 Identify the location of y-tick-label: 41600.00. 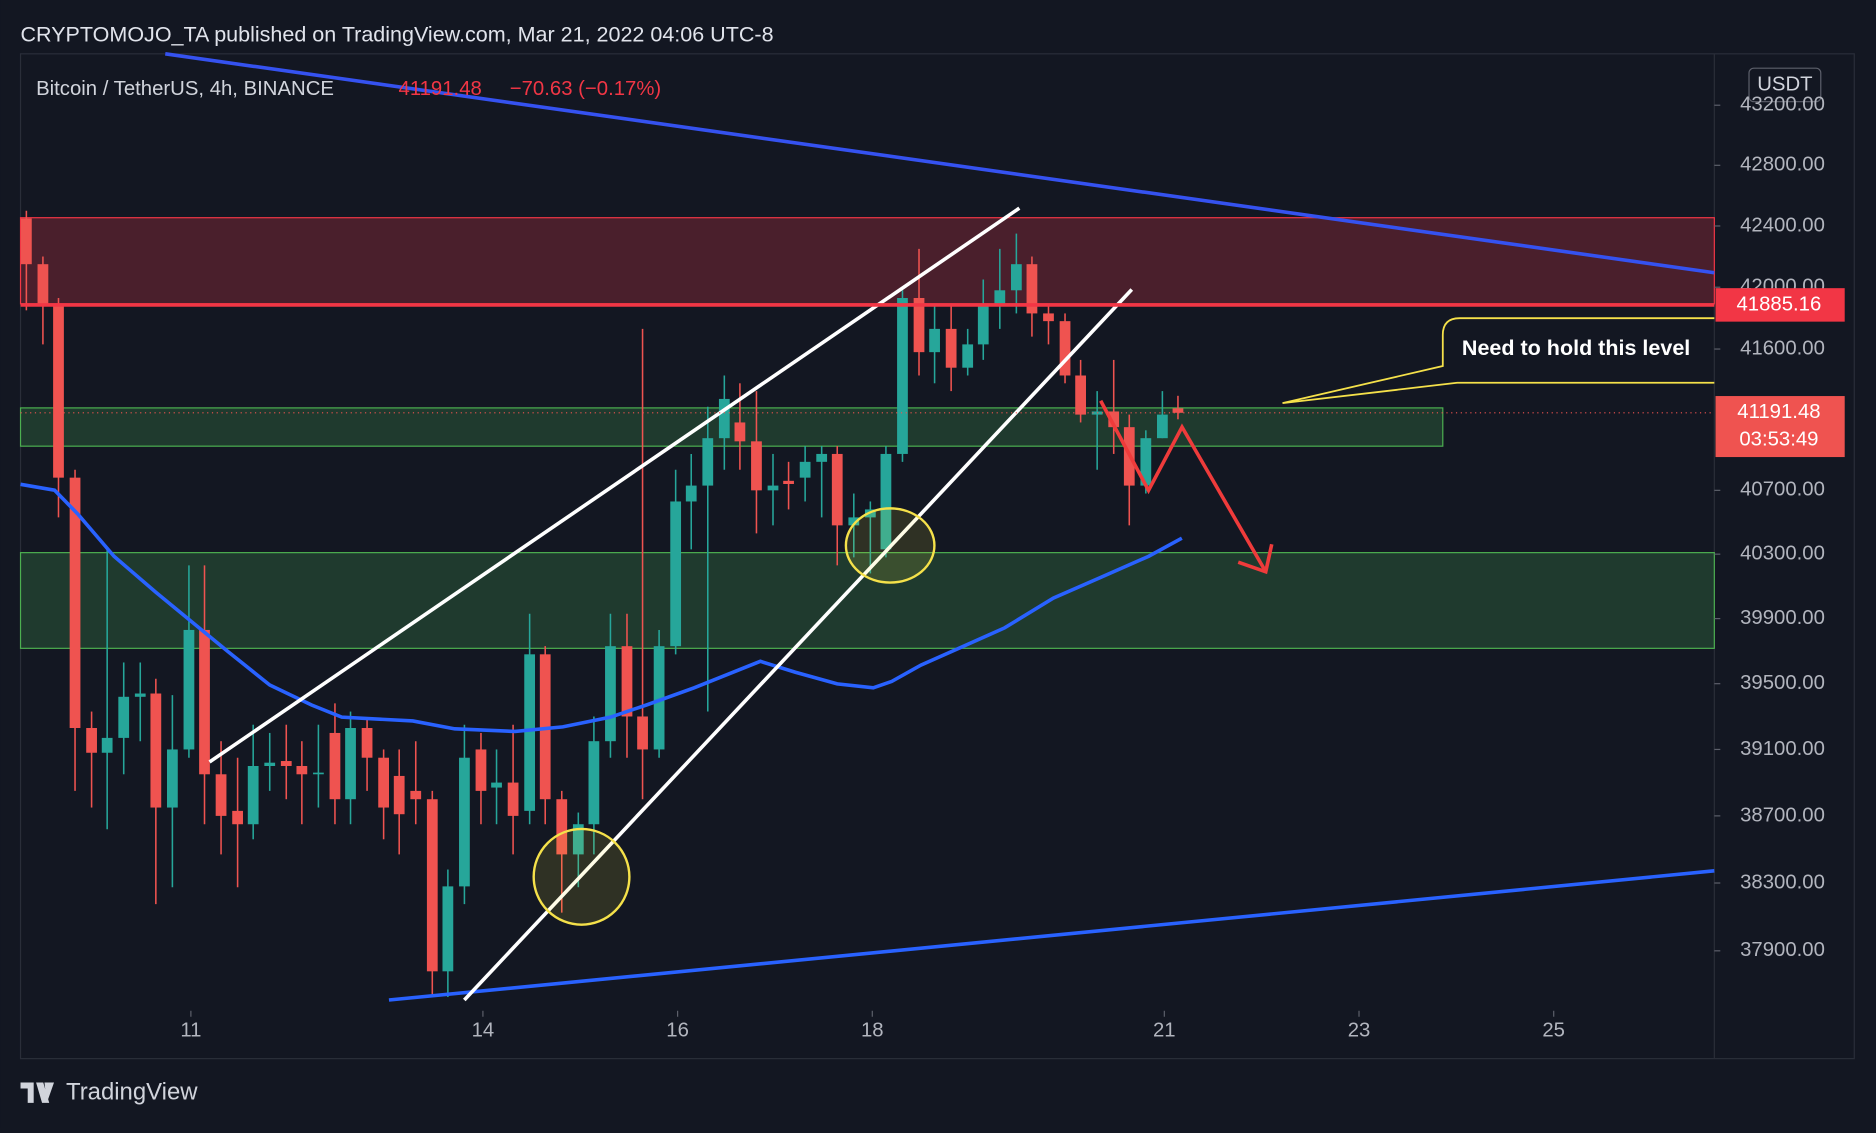
(1782, 348).